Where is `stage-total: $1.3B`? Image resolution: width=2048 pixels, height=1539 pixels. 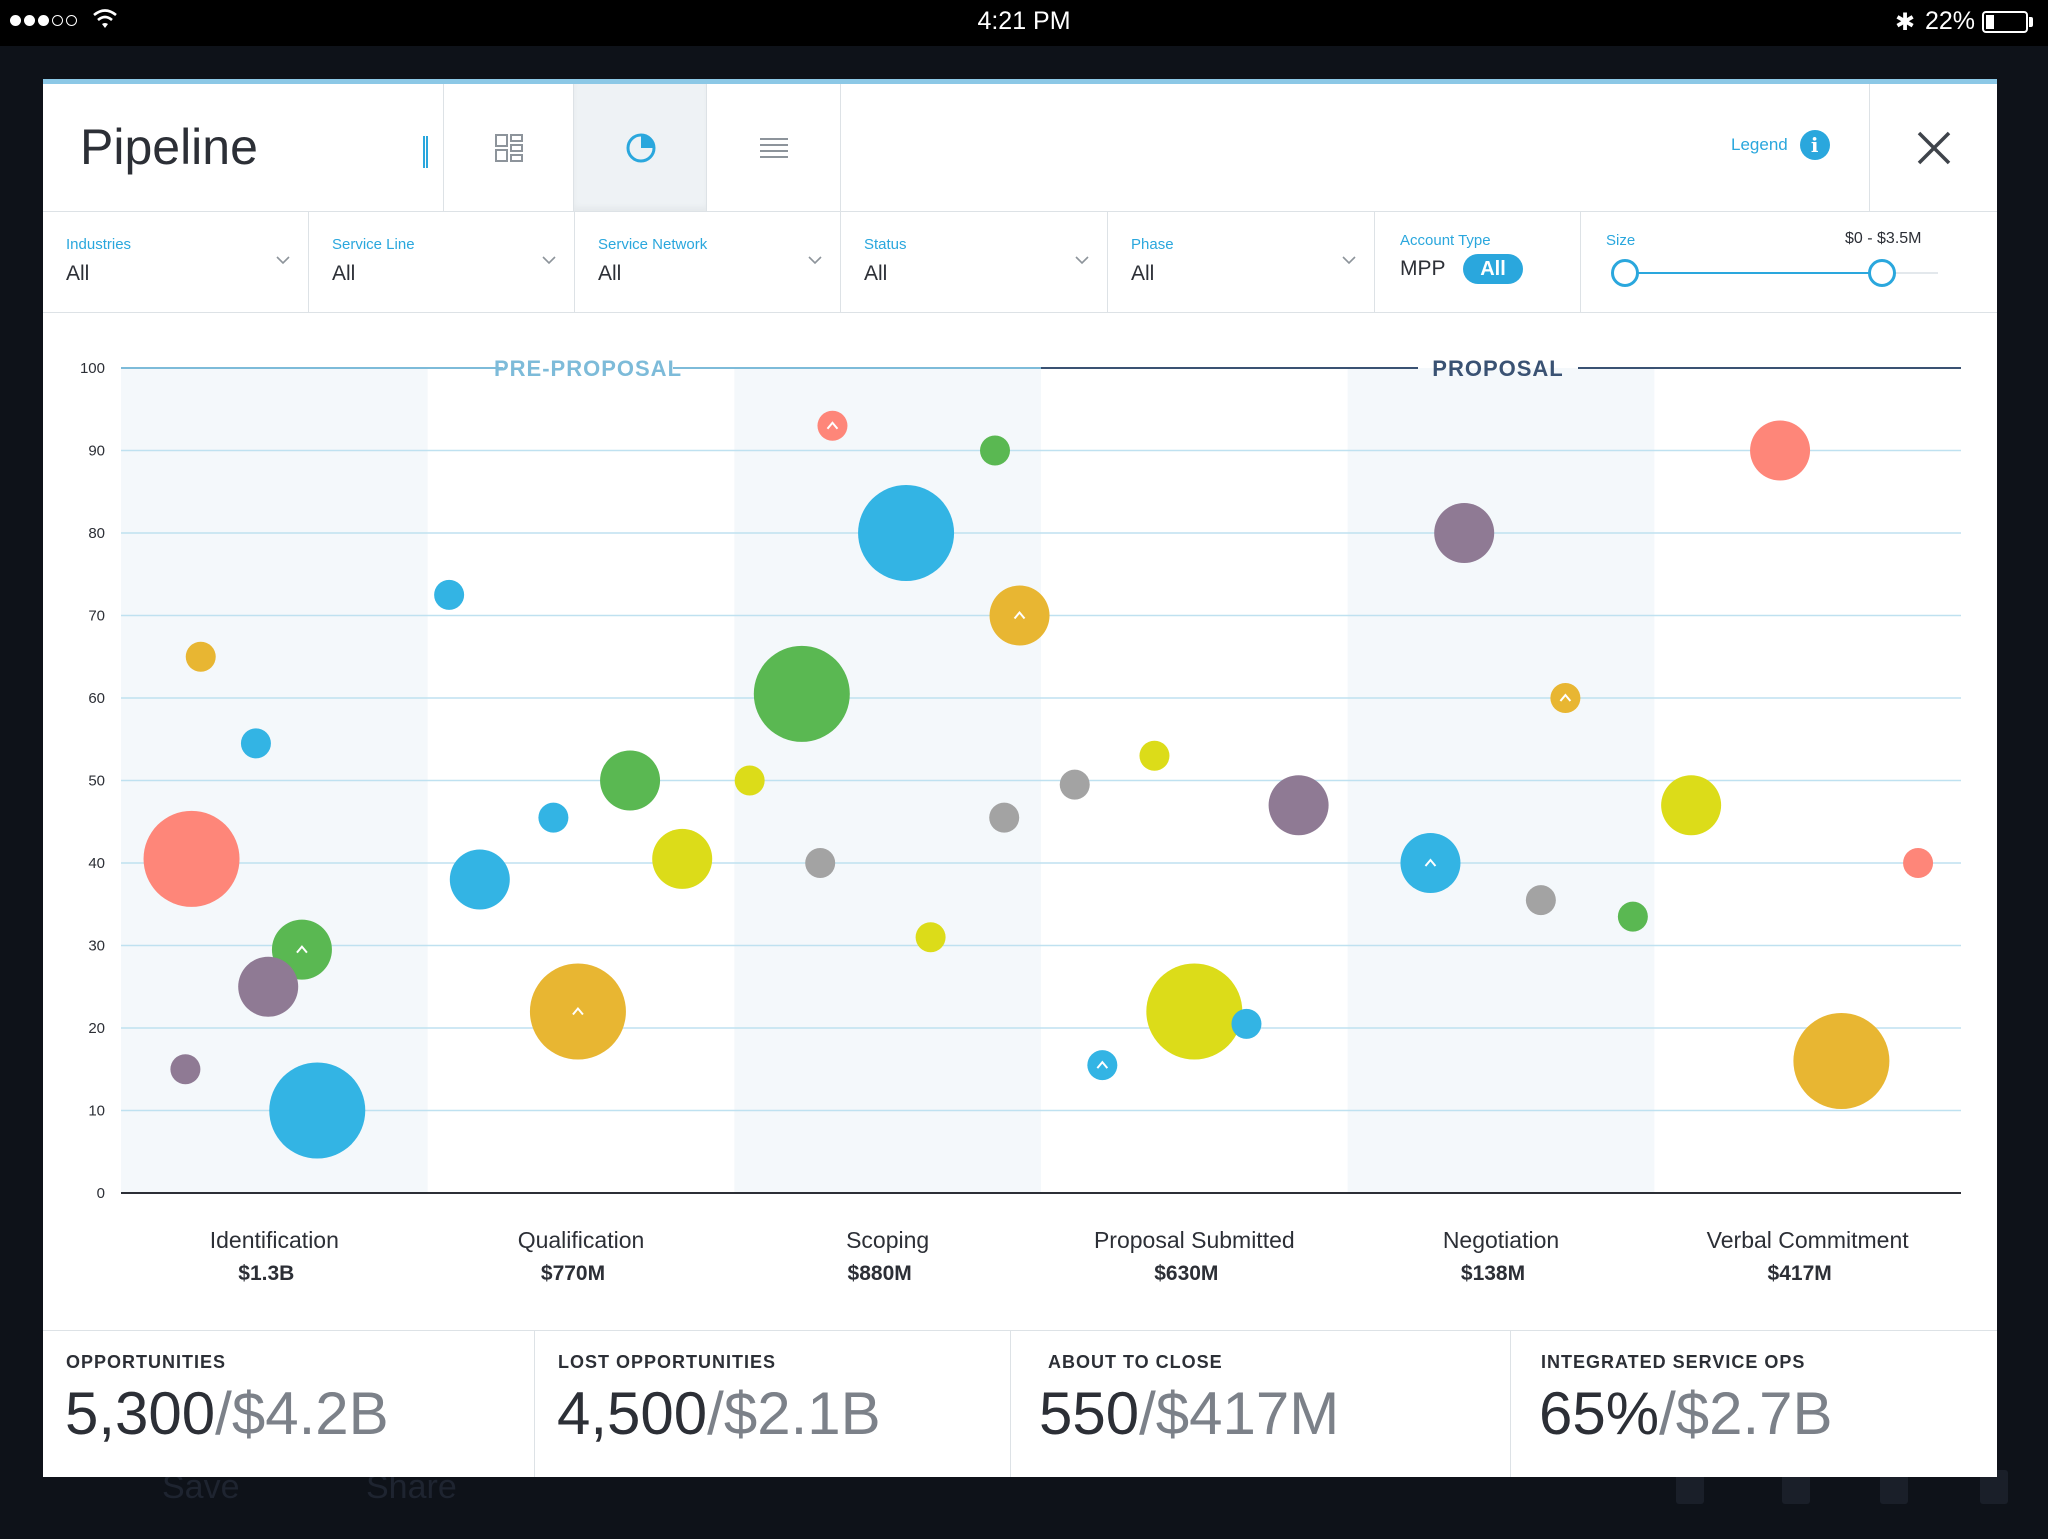 stage-total: $1.3B is located at coordinates (266, 1273).